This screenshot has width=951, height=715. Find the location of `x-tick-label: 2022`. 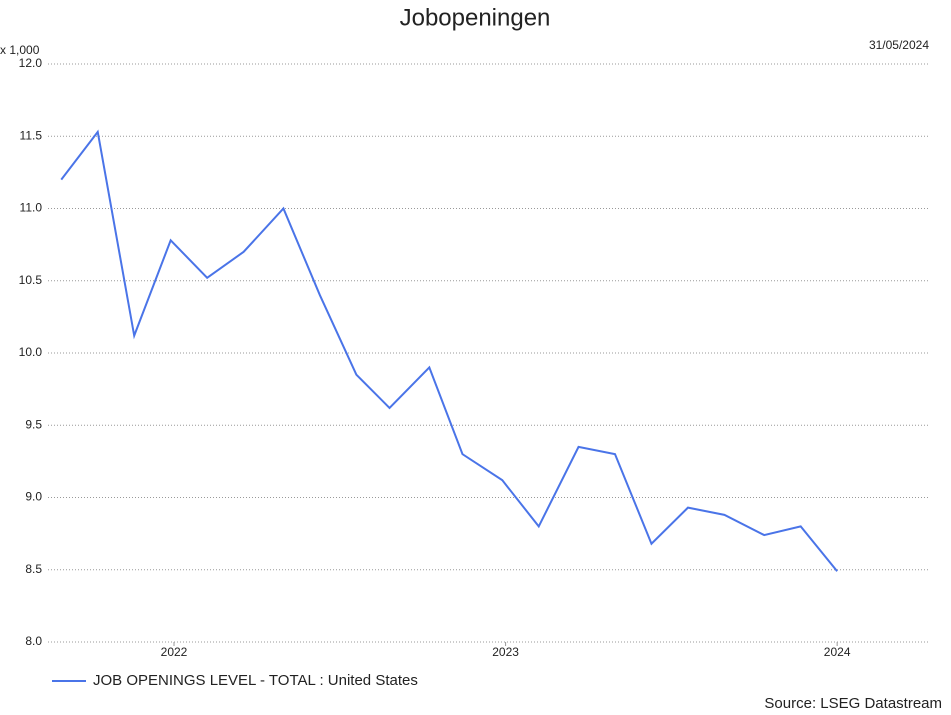

x-tick-label: 2022 is located at coordinates (174, 652).